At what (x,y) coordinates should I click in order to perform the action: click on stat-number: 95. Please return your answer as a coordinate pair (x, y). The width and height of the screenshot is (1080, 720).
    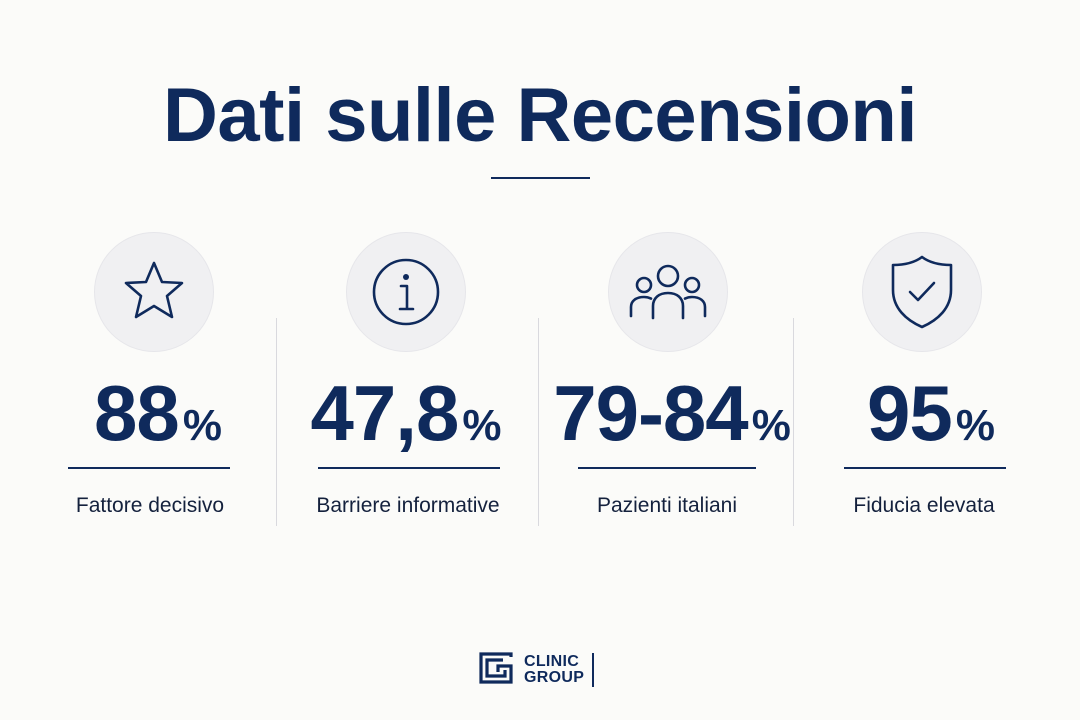
    Looking at the image, I should click on (910, 413).